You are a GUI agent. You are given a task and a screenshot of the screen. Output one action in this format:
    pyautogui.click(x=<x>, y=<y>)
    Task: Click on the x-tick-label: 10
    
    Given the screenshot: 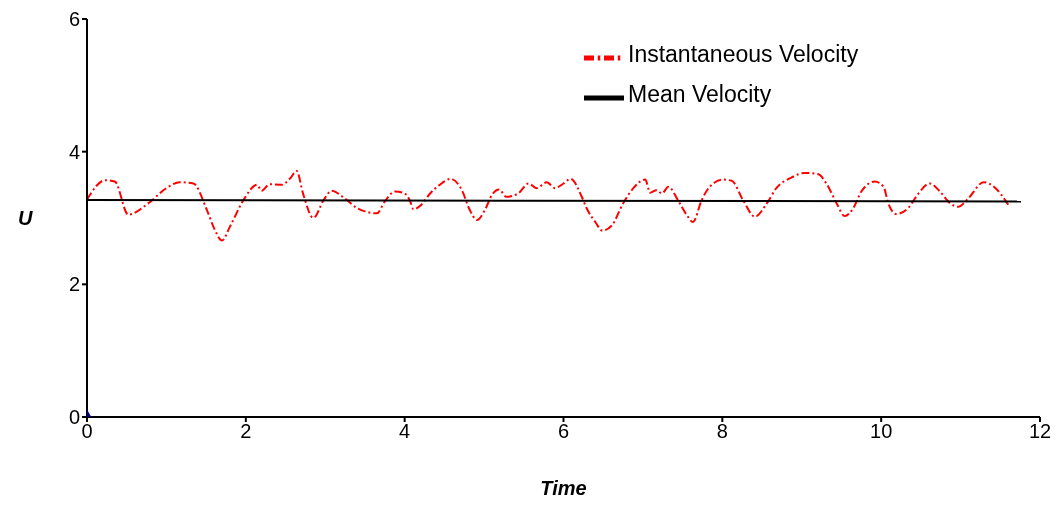 What is the action you would take?
    pyautogui.click(x=881, y=431)
    